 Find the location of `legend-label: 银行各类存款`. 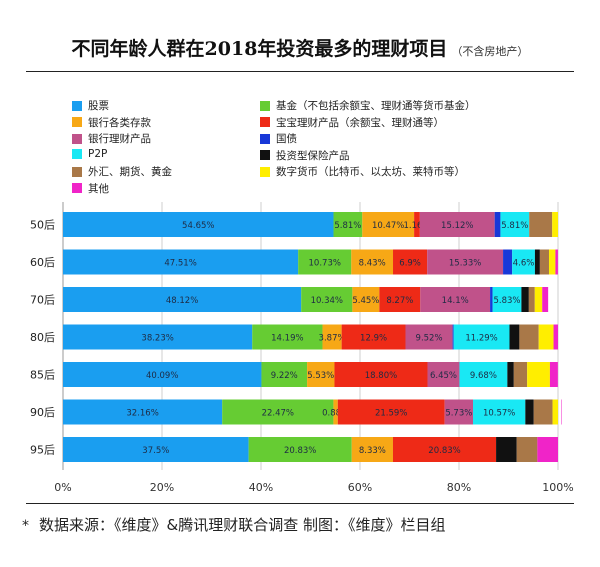

legend-label: 银行各类存款 is located at coordinates (119, 122).